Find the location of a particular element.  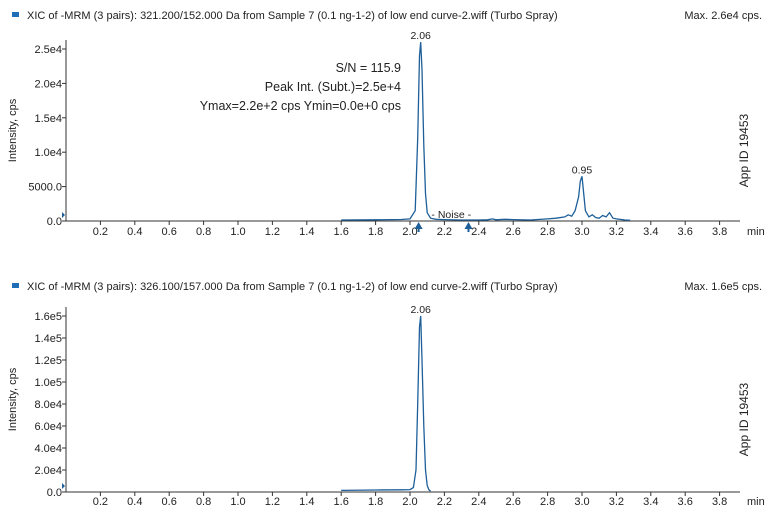

chart-1-title-marker is located at coordinates (15, 14).